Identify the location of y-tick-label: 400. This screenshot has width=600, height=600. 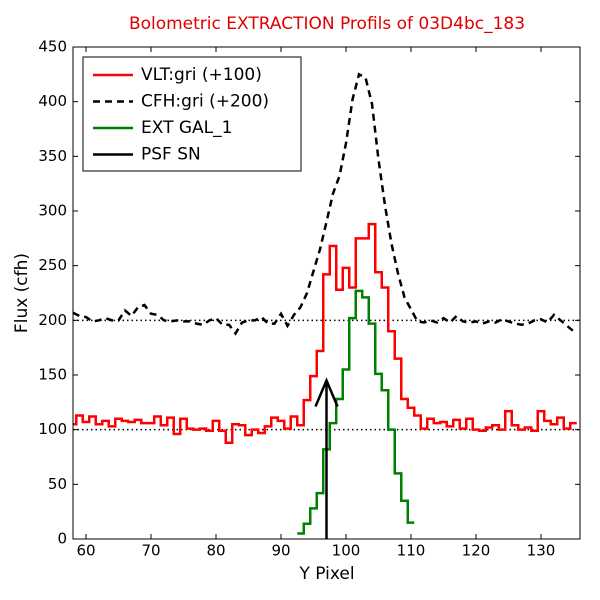
(52, 101).